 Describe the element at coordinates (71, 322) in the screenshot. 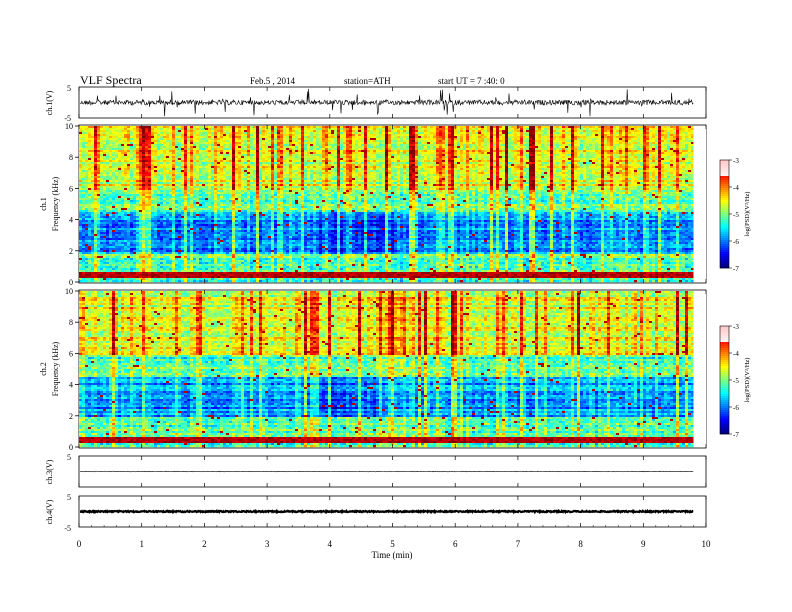

I see `freq-tick-label: 8` at that location.